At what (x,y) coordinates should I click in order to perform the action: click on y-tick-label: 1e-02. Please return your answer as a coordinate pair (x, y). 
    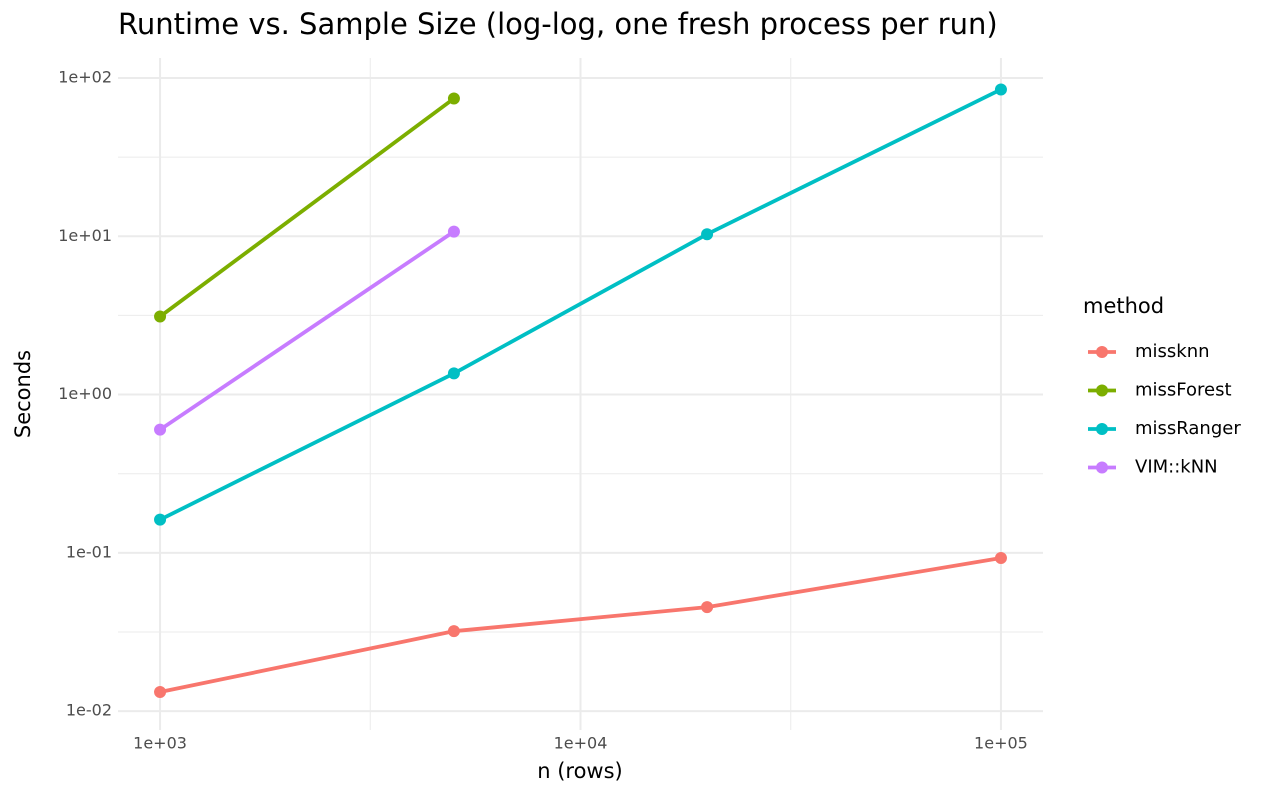
    Looking at the image, I should click on (89, 710).